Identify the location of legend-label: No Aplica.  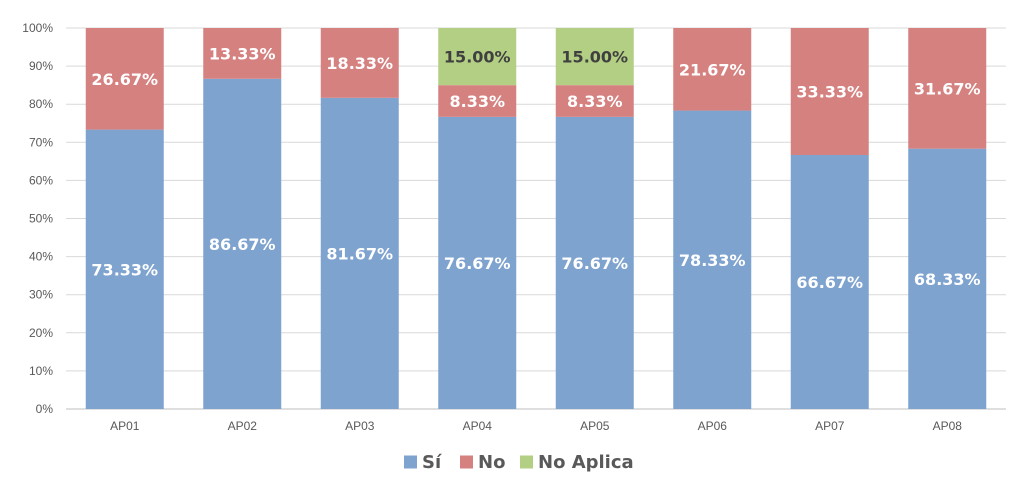
(586, 462).